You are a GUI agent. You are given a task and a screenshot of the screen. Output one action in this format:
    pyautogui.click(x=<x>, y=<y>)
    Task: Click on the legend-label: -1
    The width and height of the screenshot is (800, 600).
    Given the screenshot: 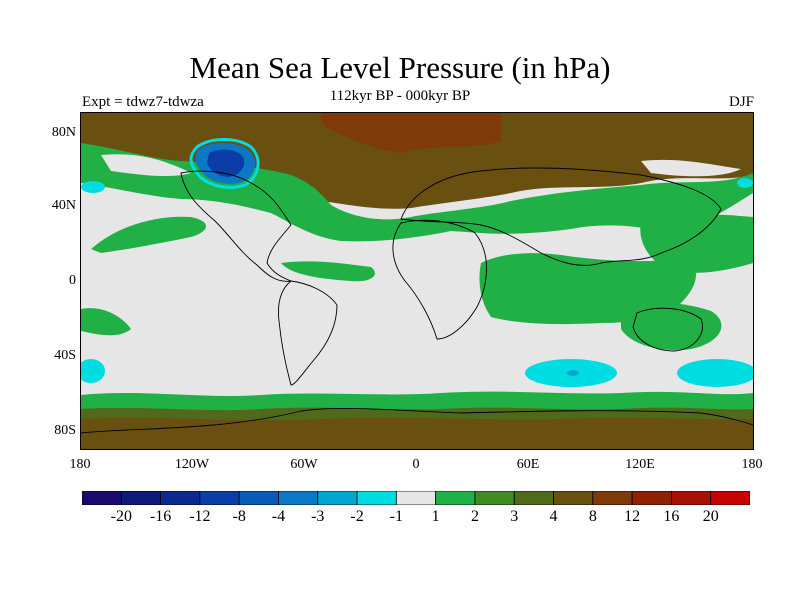 What is the action you would take?
    pyautogui.click(x=396, y=516)
    